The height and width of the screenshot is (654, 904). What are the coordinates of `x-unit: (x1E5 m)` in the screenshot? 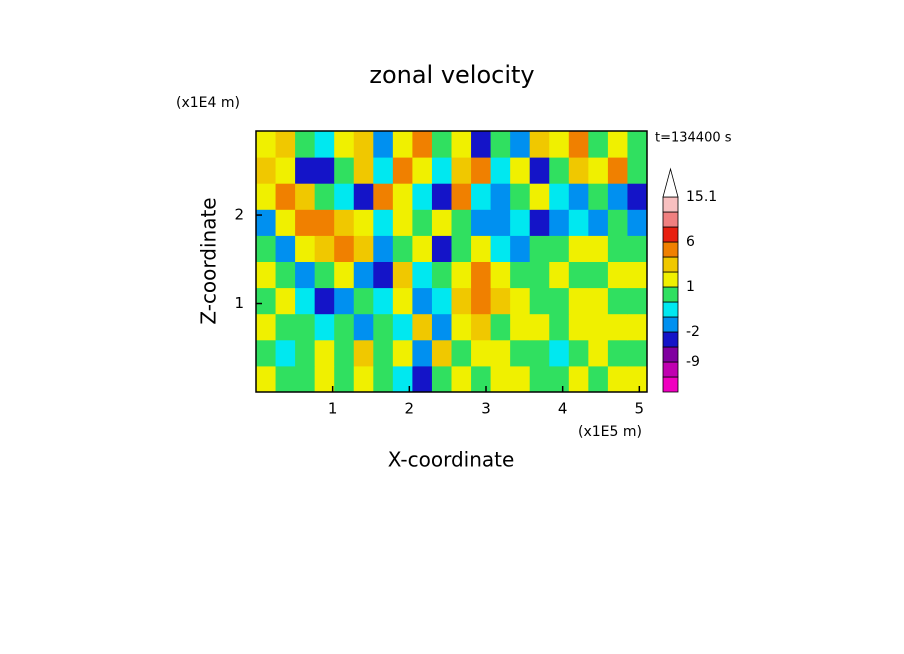 It's located at (610, 432).